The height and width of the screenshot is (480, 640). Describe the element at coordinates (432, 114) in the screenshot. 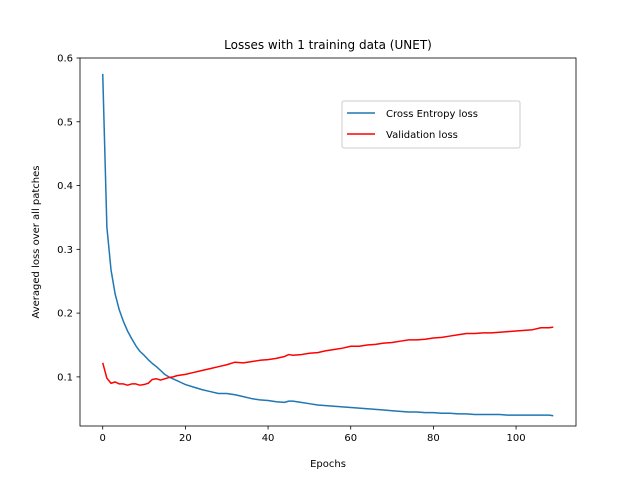

I see `legend-label-cross-entropy: Cross Entropy loss` at that location.